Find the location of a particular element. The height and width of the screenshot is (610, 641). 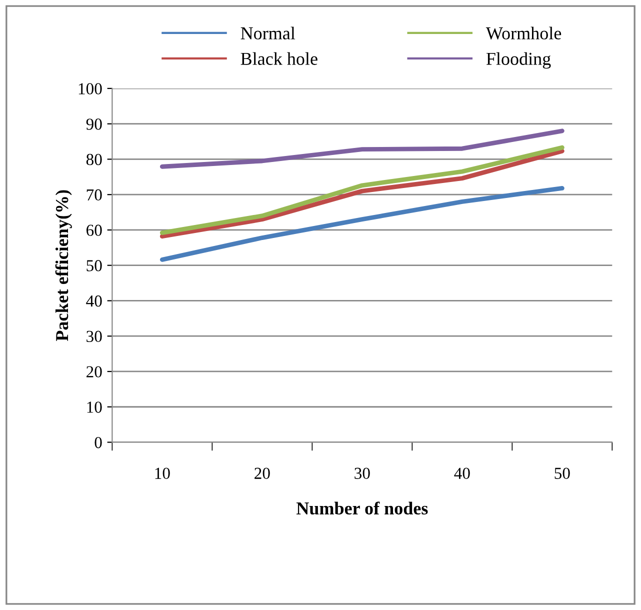

y-tick-label: 90 is located at coordinates (94, 124).